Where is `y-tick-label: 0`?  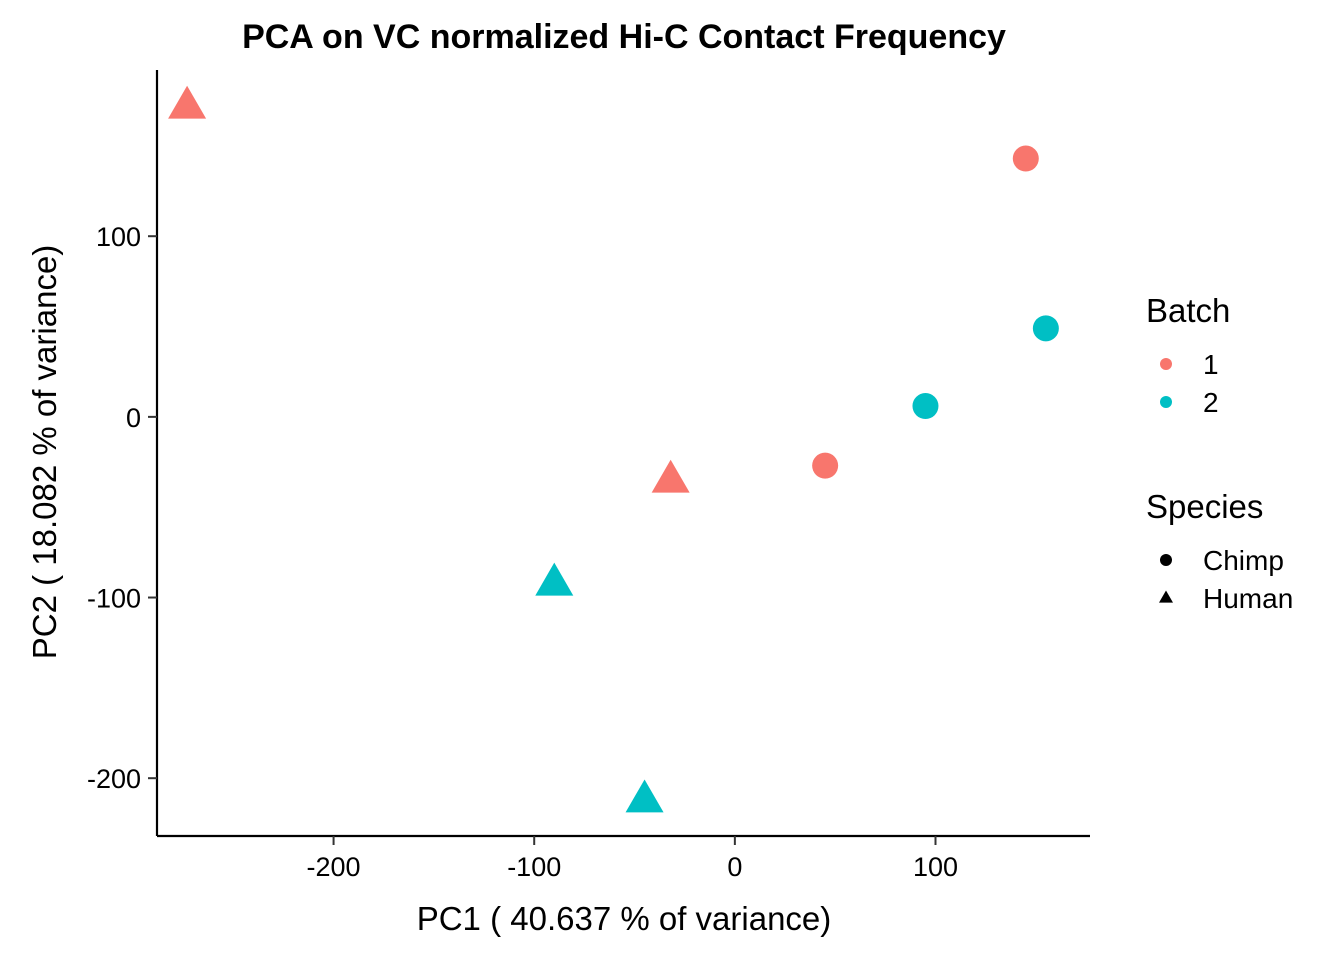
y-tick-label: 0 is located at coordinates (133, 418).